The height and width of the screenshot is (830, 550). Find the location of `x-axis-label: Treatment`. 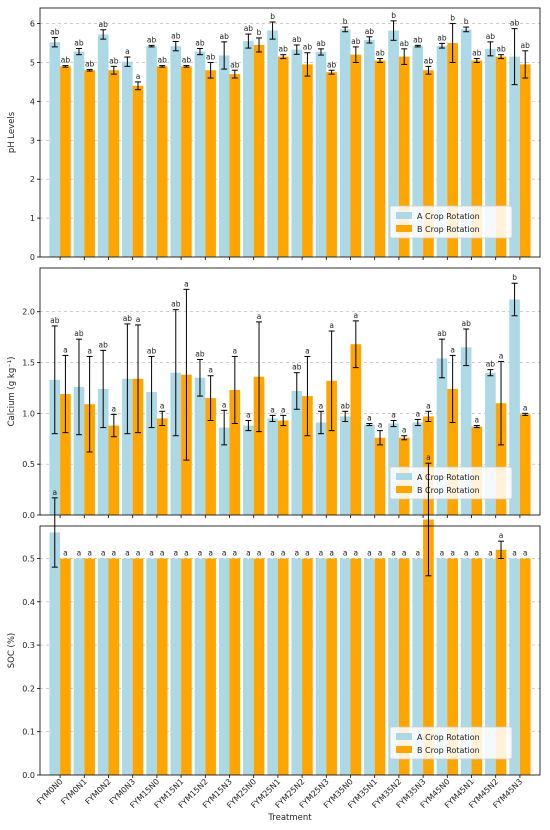

x-axis-label: Treatment is located at coordinates (289, 818).